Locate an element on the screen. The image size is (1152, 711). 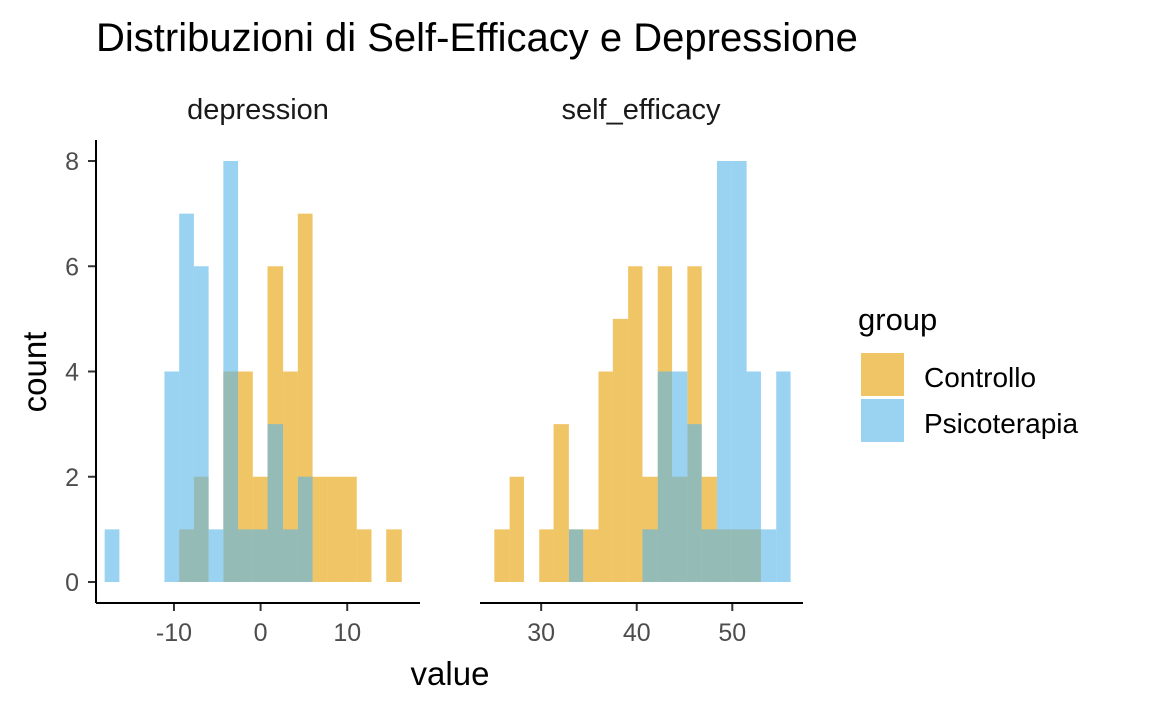
y-axis-title: count is located at coordinates (34, 372).